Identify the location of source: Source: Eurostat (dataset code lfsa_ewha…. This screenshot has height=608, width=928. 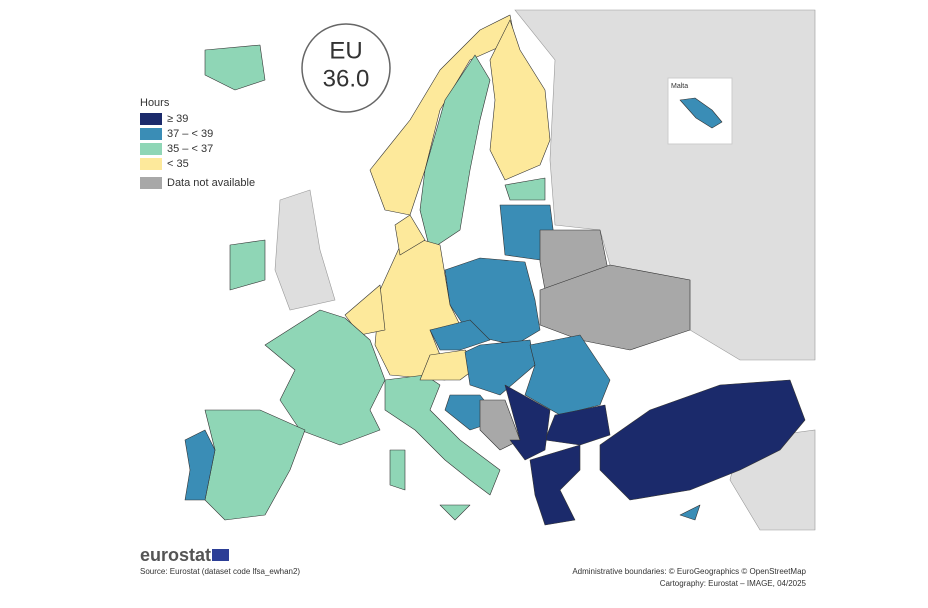
(220, 571).